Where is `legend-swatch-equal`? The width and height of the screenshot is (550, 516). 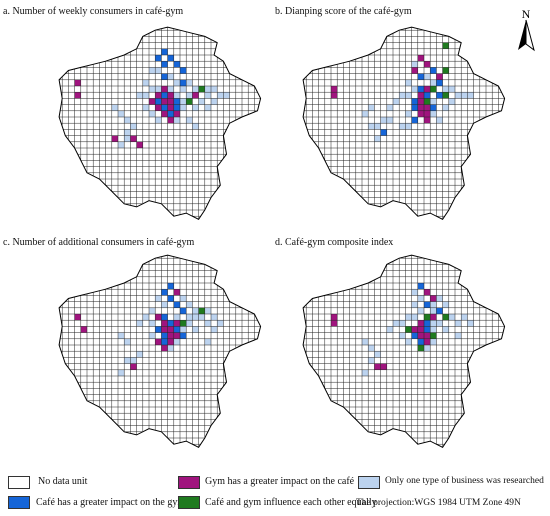
legend-swatch-equal is located at coordinates (189, 502).